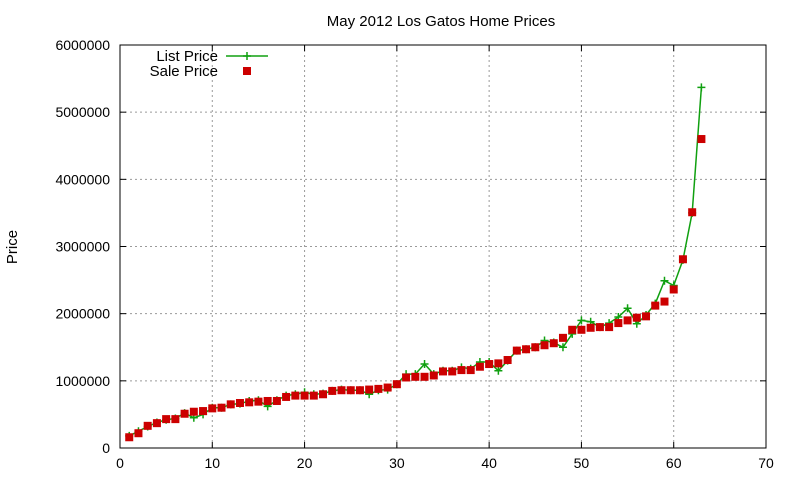 The height and width of the screenshot is (480, 800). Describe the element at coordinates (82, 45) in the screenshot. I see `y-tick-label: 6000000` at that location.